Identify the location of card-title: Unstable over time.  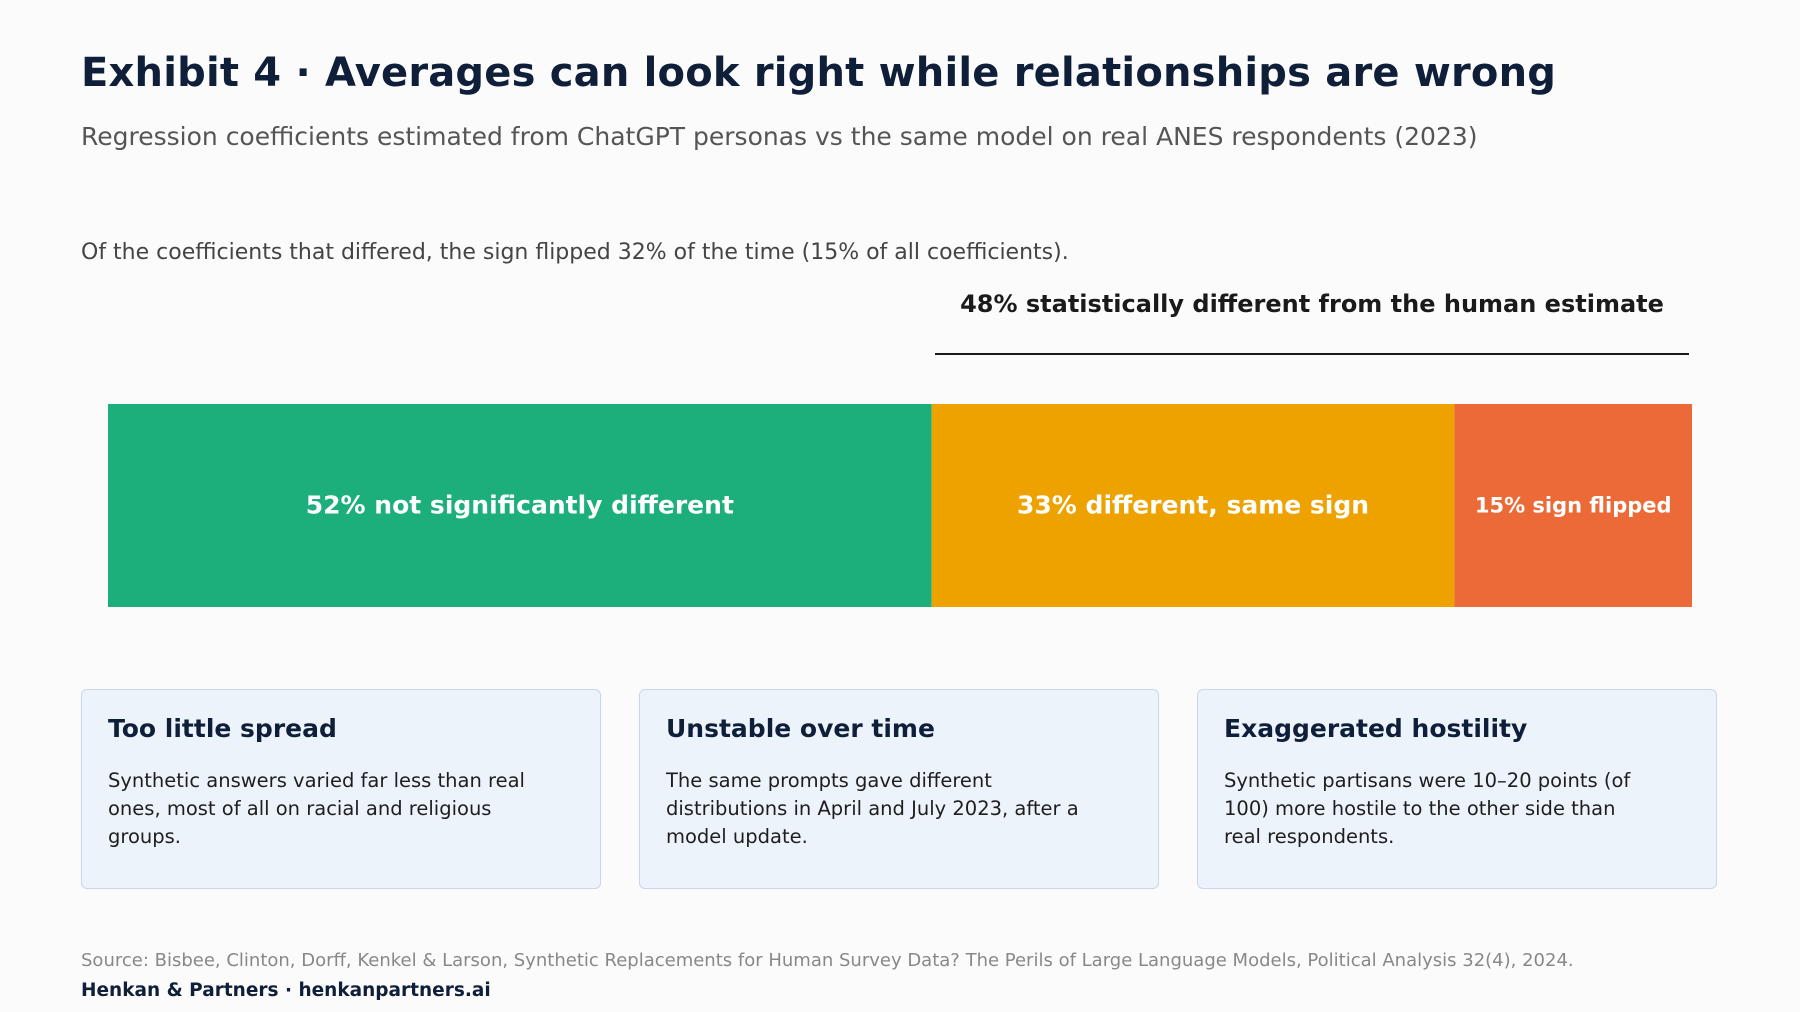
(800, 728).